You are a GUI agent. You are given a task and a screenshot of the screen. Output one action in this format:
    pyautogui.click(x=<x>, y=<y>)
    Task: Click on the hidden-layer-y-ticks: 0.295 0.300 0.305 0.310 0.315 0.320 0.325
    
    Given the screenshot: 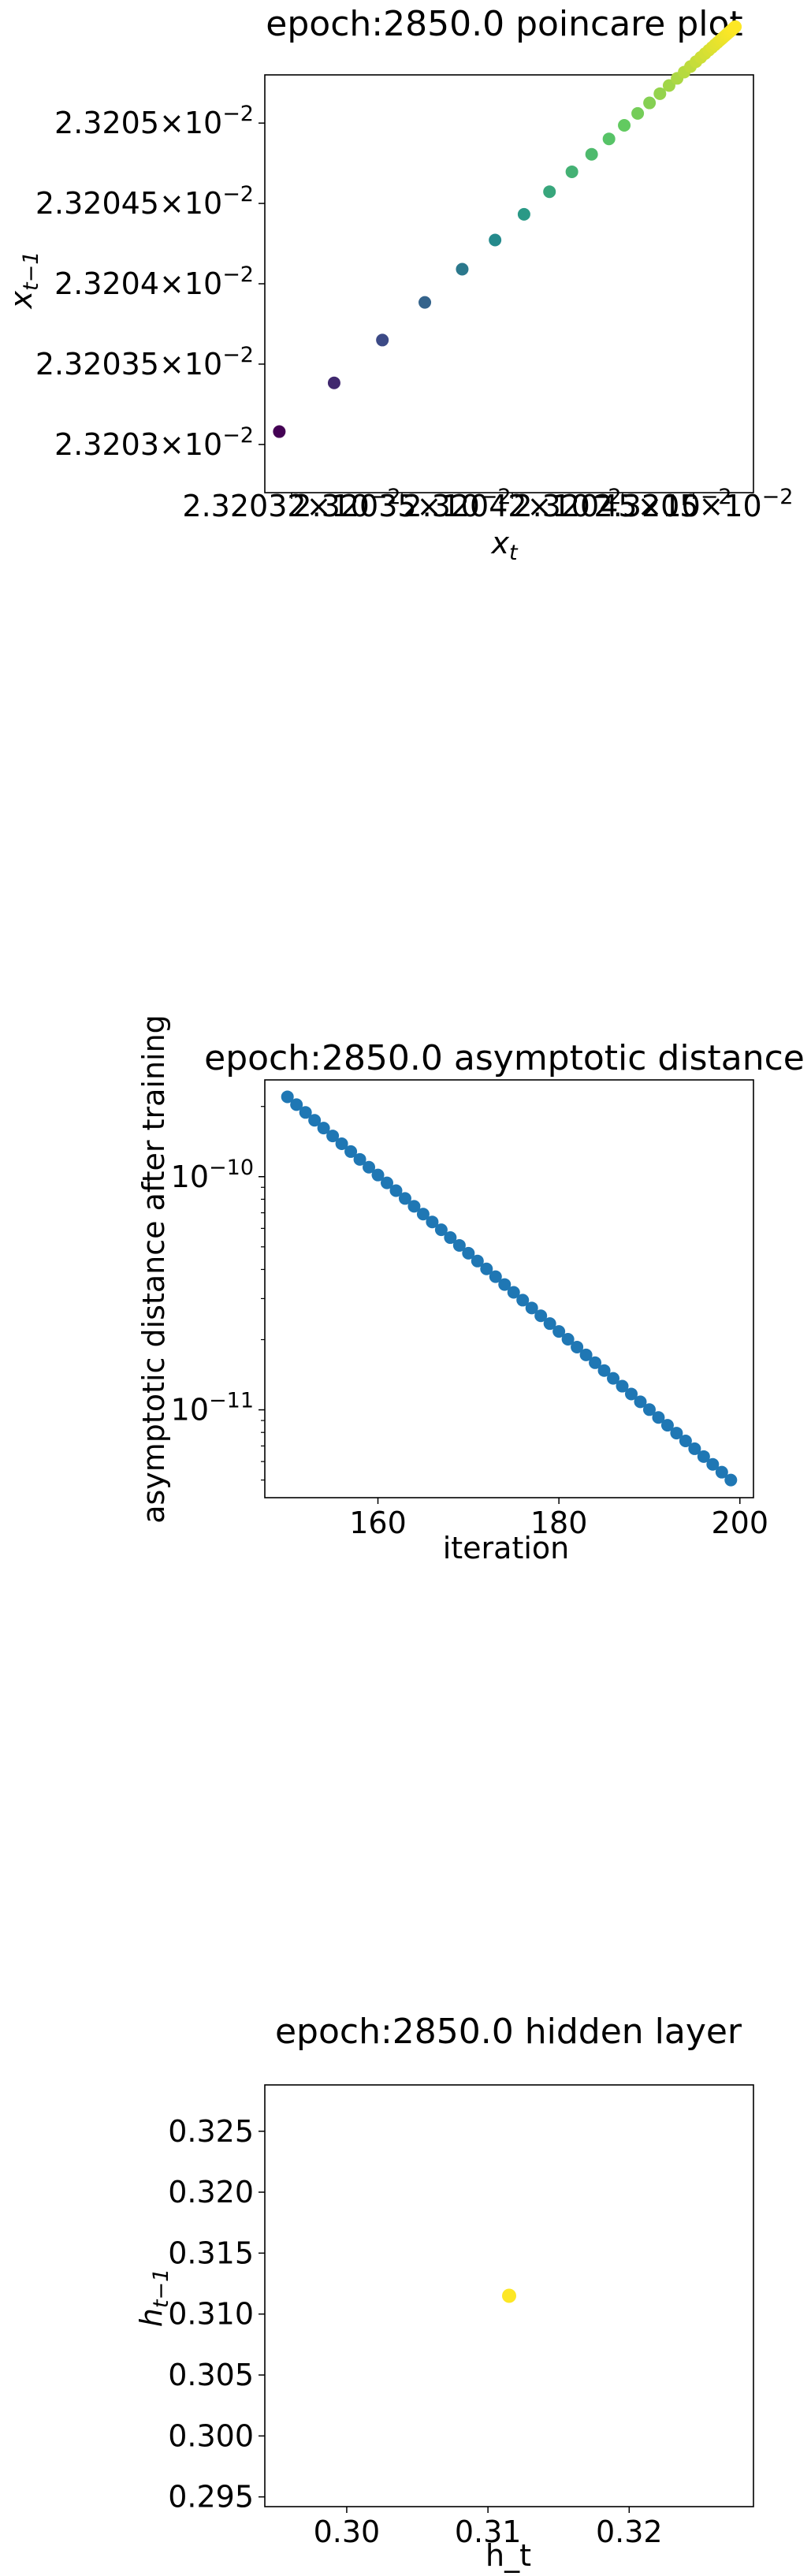 What is the action you would take?
    pyautogui.click(x=216, y=2314)
    